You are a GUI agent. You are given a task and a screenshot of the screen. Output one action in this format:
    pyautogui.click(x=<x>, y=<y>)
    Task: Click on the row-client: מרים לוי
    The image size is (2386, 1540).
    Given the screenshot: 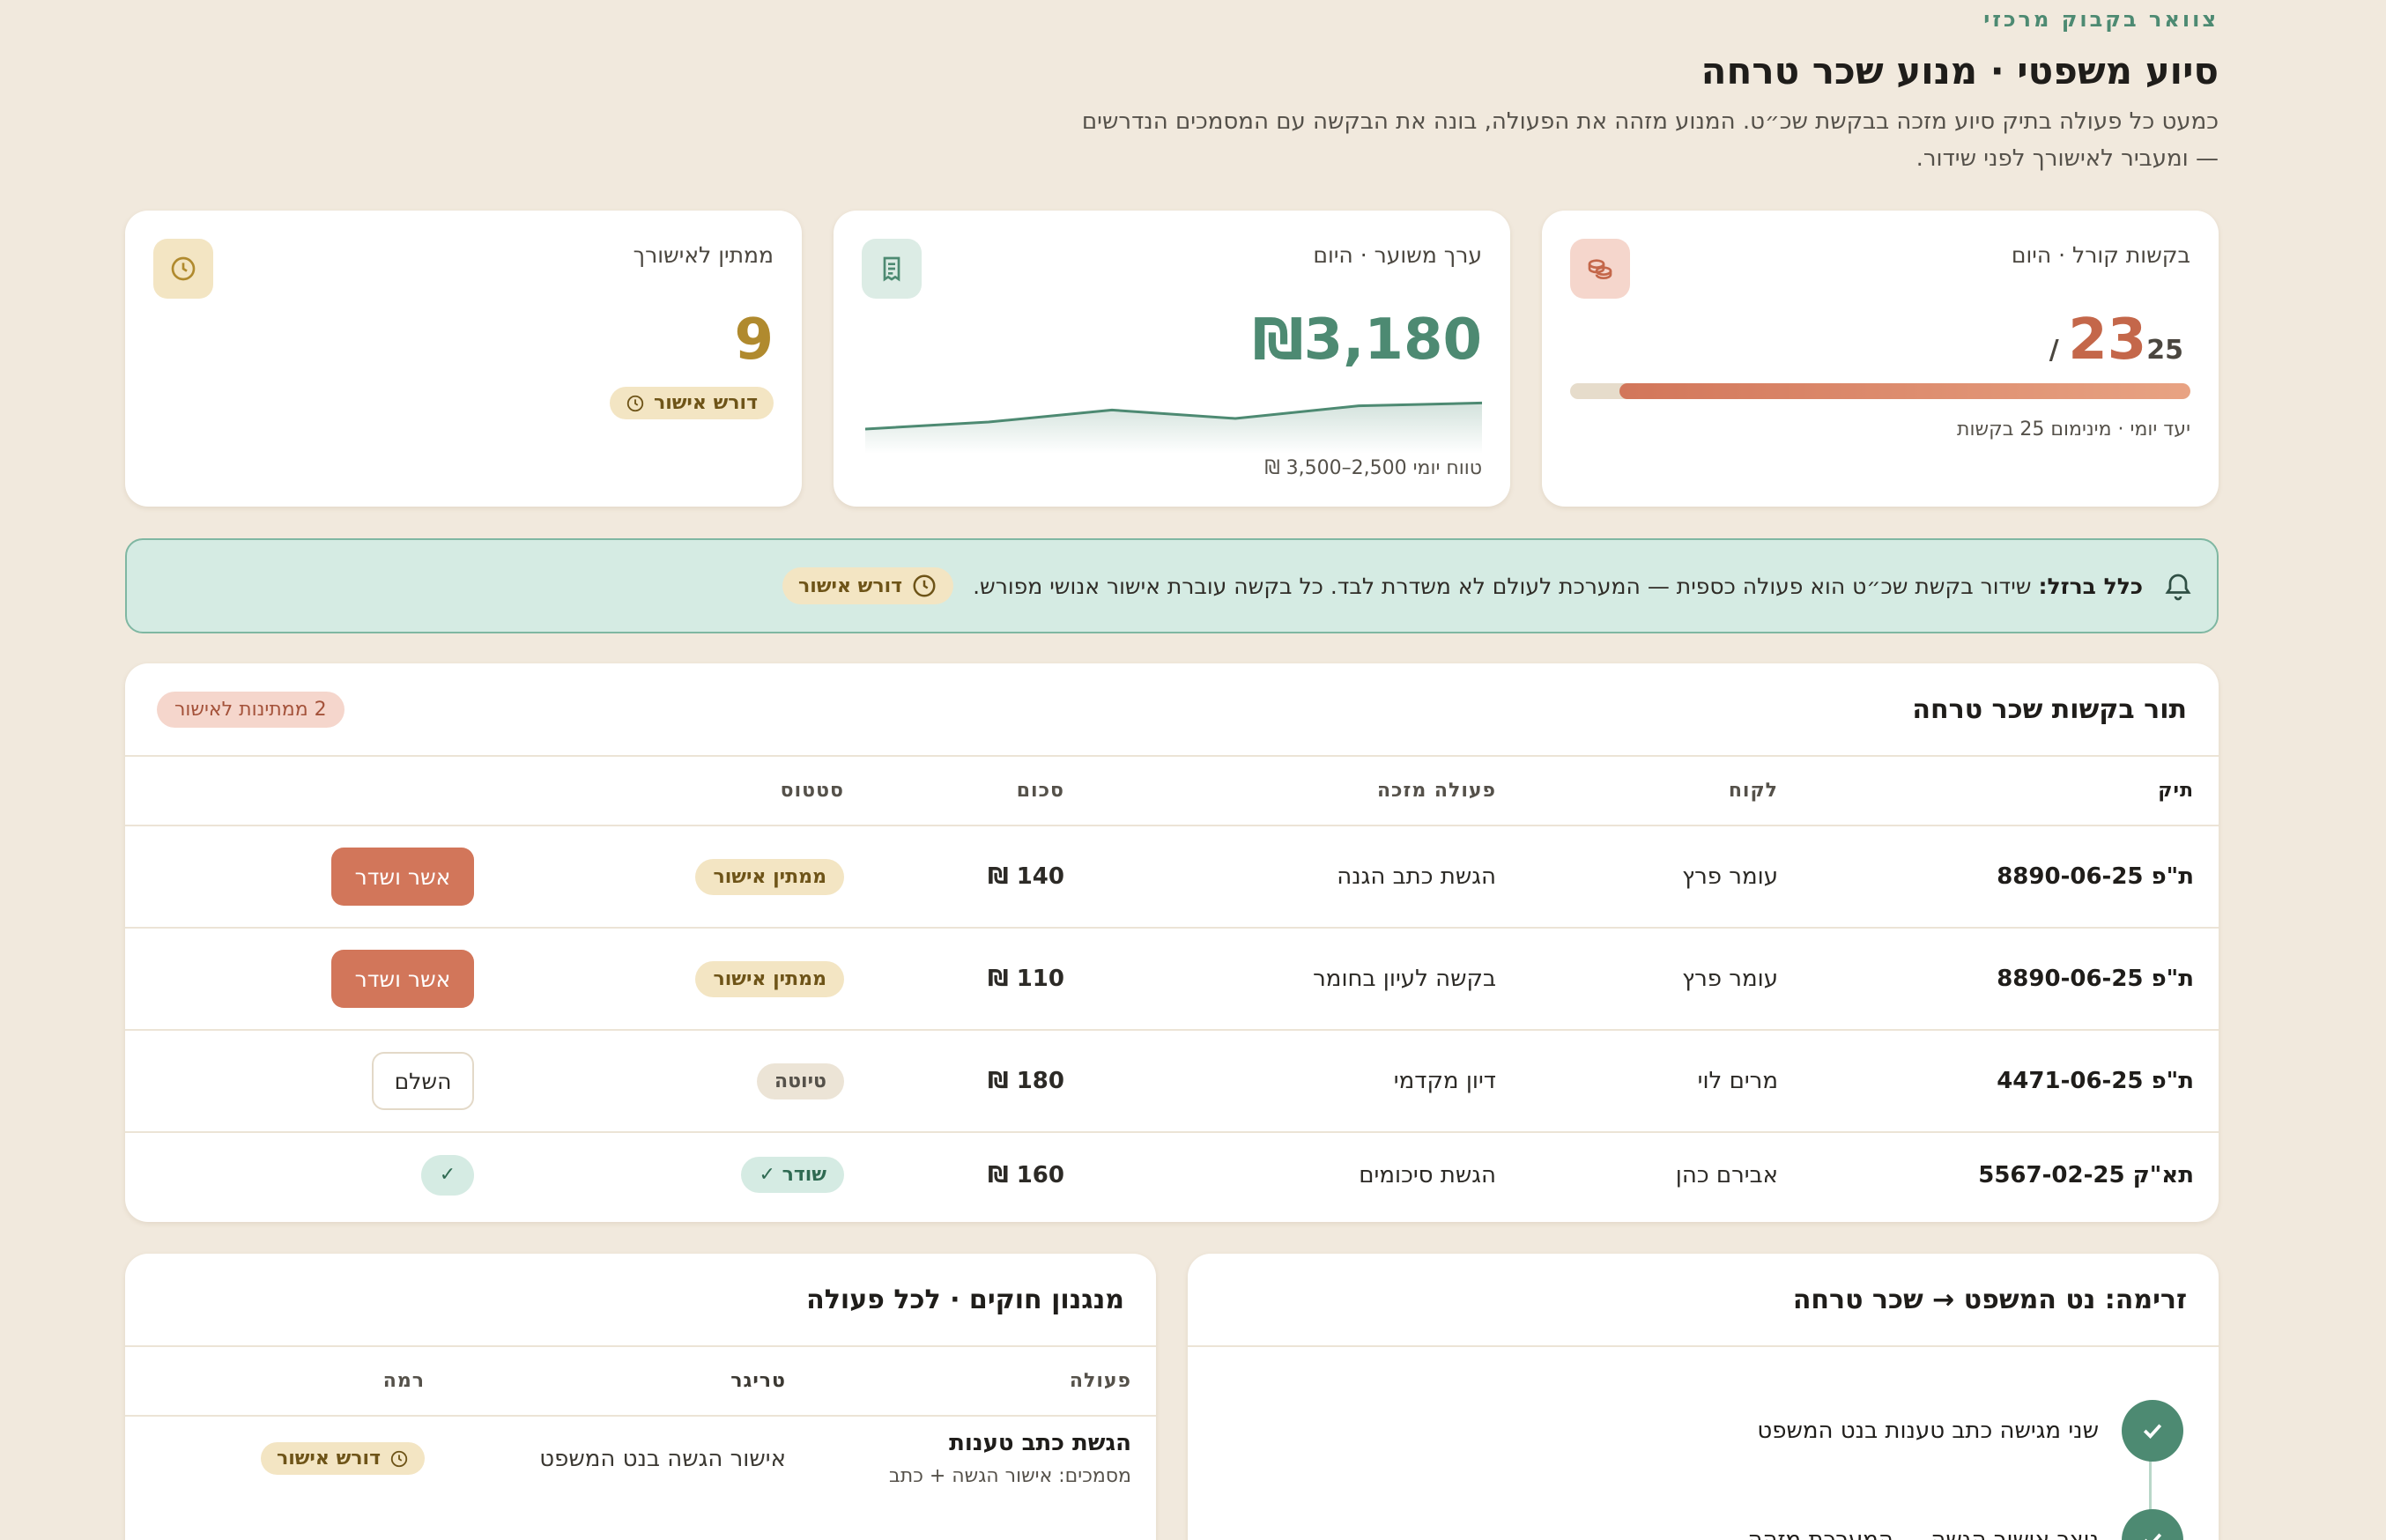 What is the action you would take?
    pyautogui.click(x=1637, y=1082)
    